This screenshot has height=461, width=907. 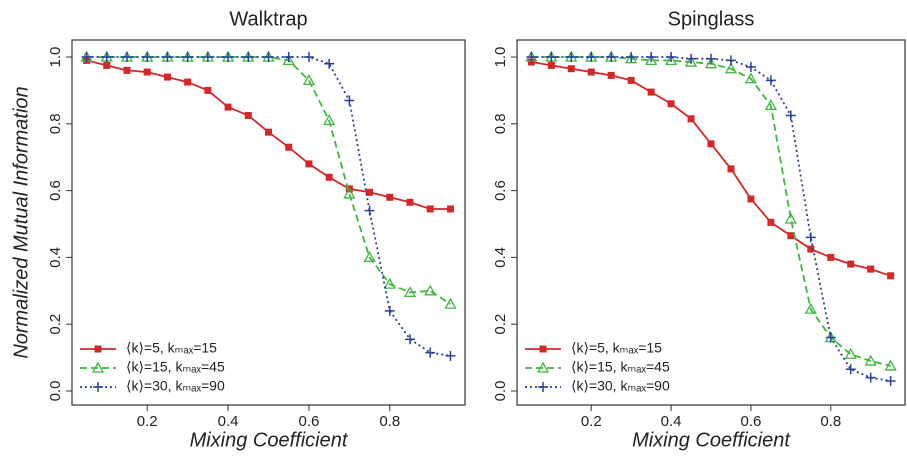 I want to click on chart-title: Spinglass, so click(x=711, y=19).